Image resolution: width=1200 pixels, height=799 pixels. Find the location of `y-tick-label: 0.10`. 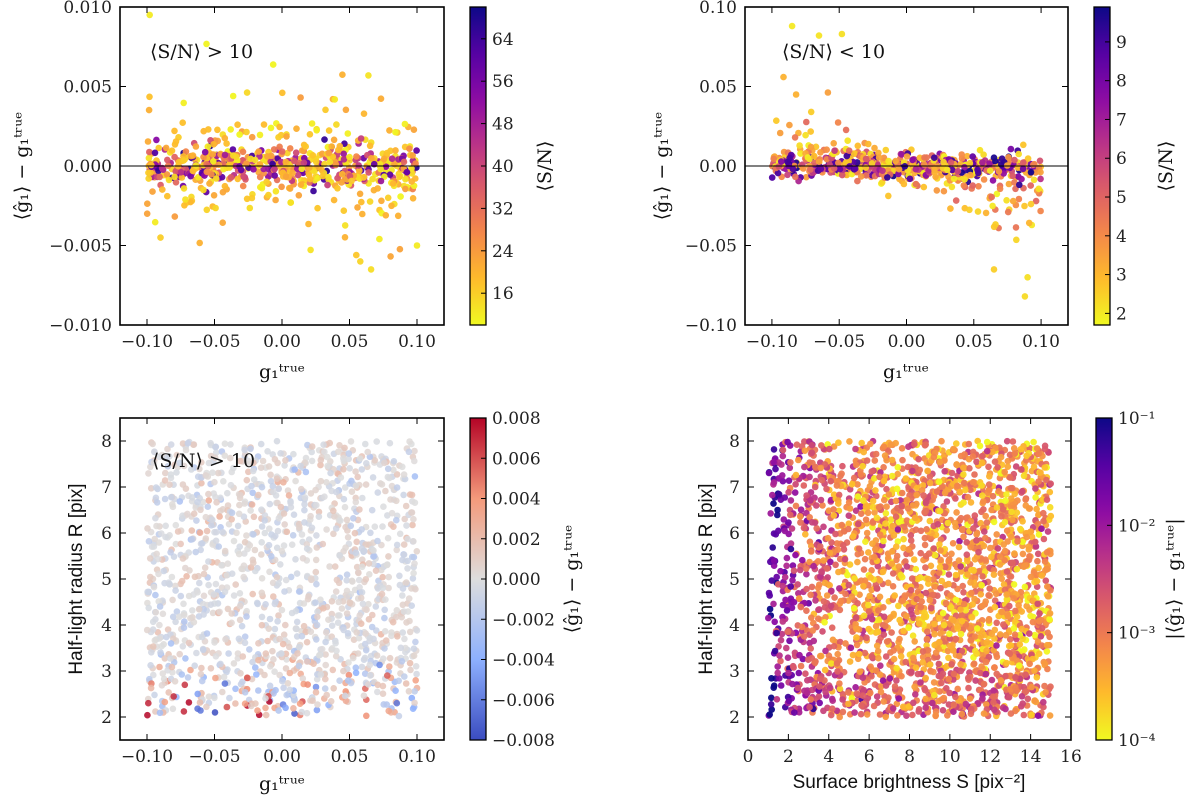

y-tick-label: 0.10 is located at coordinates (718, 9).